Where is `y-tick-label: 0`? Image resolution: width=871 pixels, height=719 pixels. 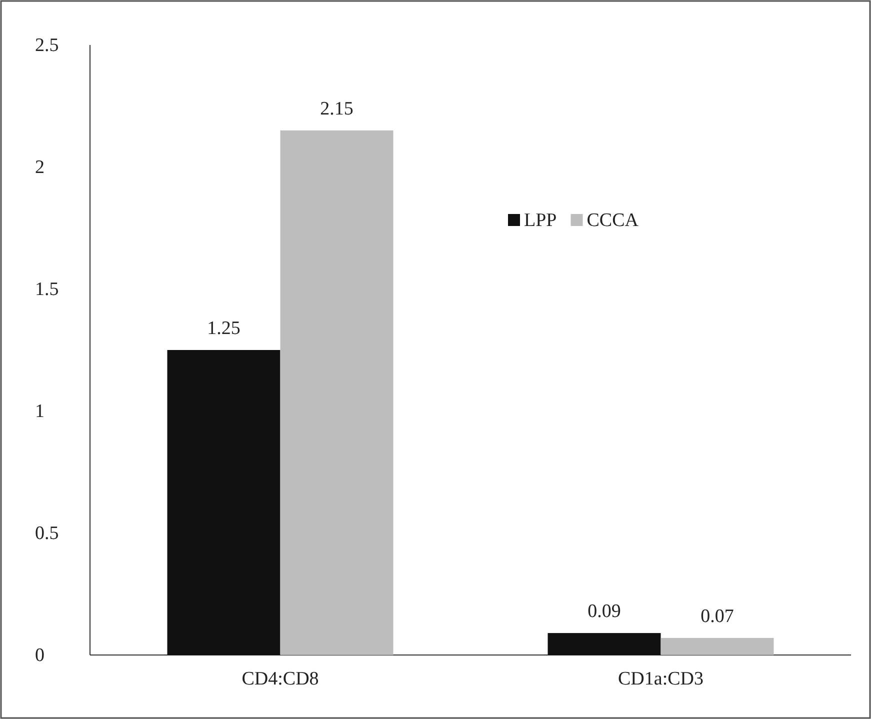
y-tick-label: 0 is located at coordinates (39, 655).